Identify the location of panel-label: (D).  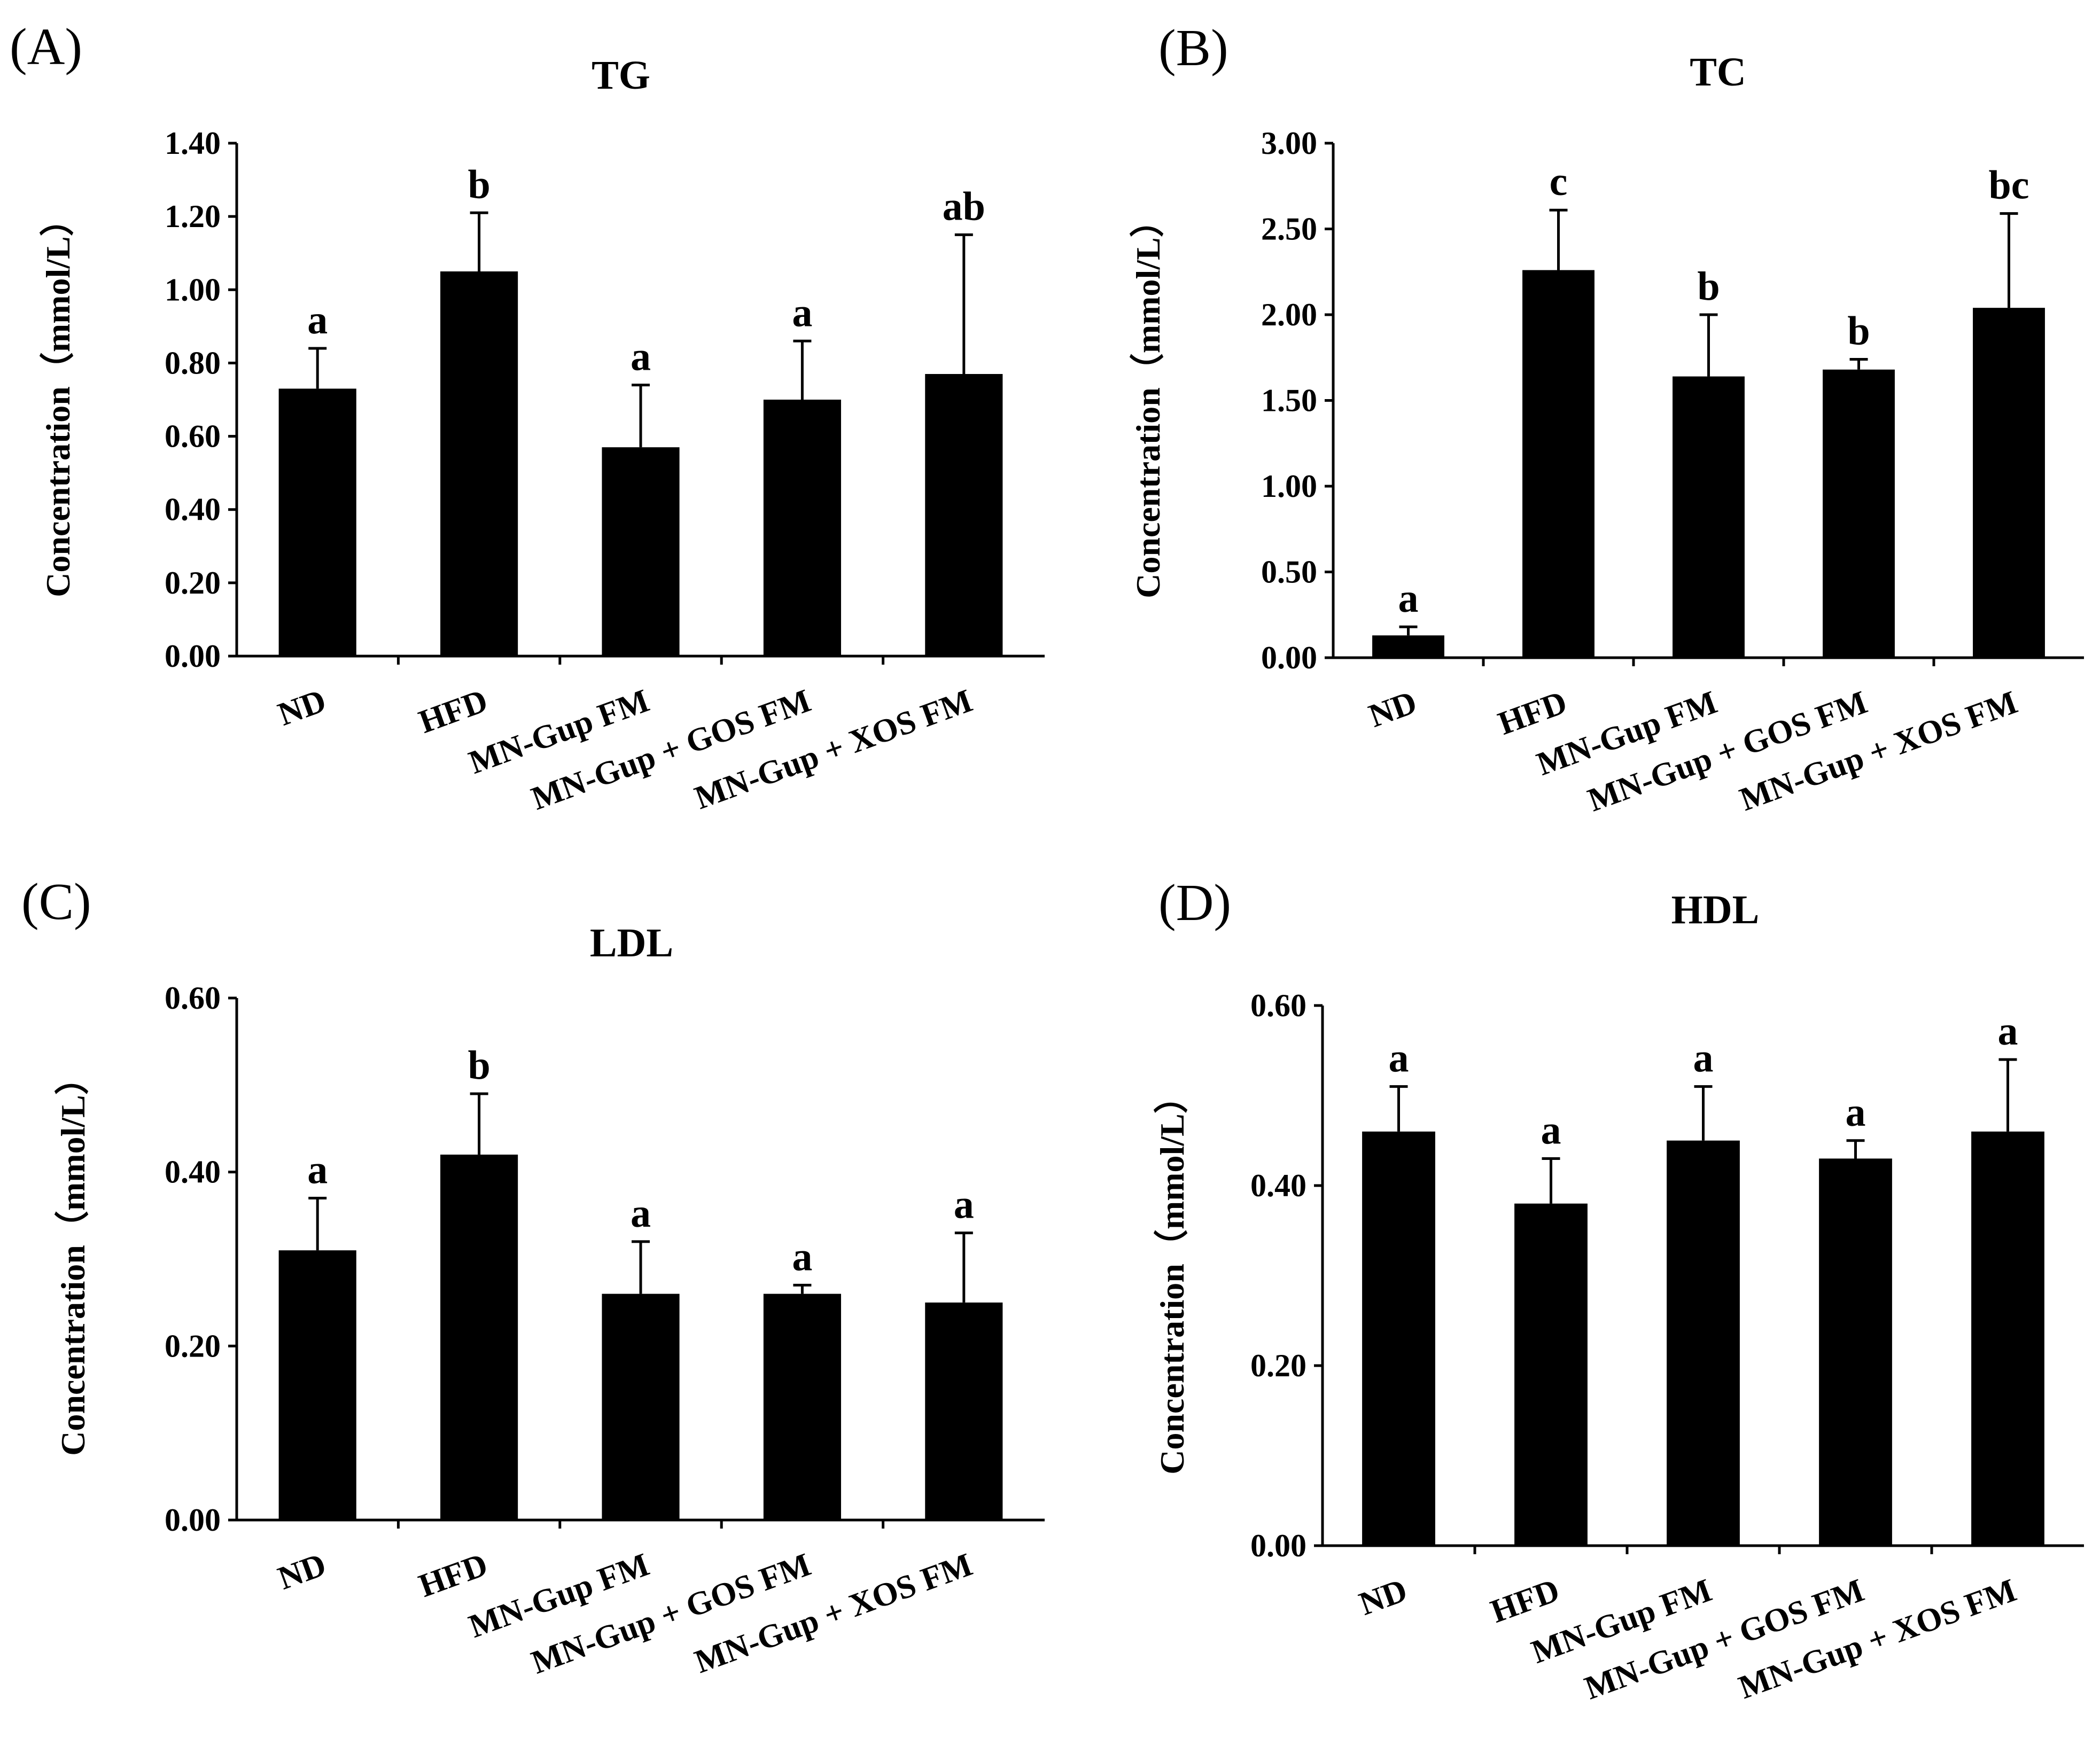
(1195, 903).